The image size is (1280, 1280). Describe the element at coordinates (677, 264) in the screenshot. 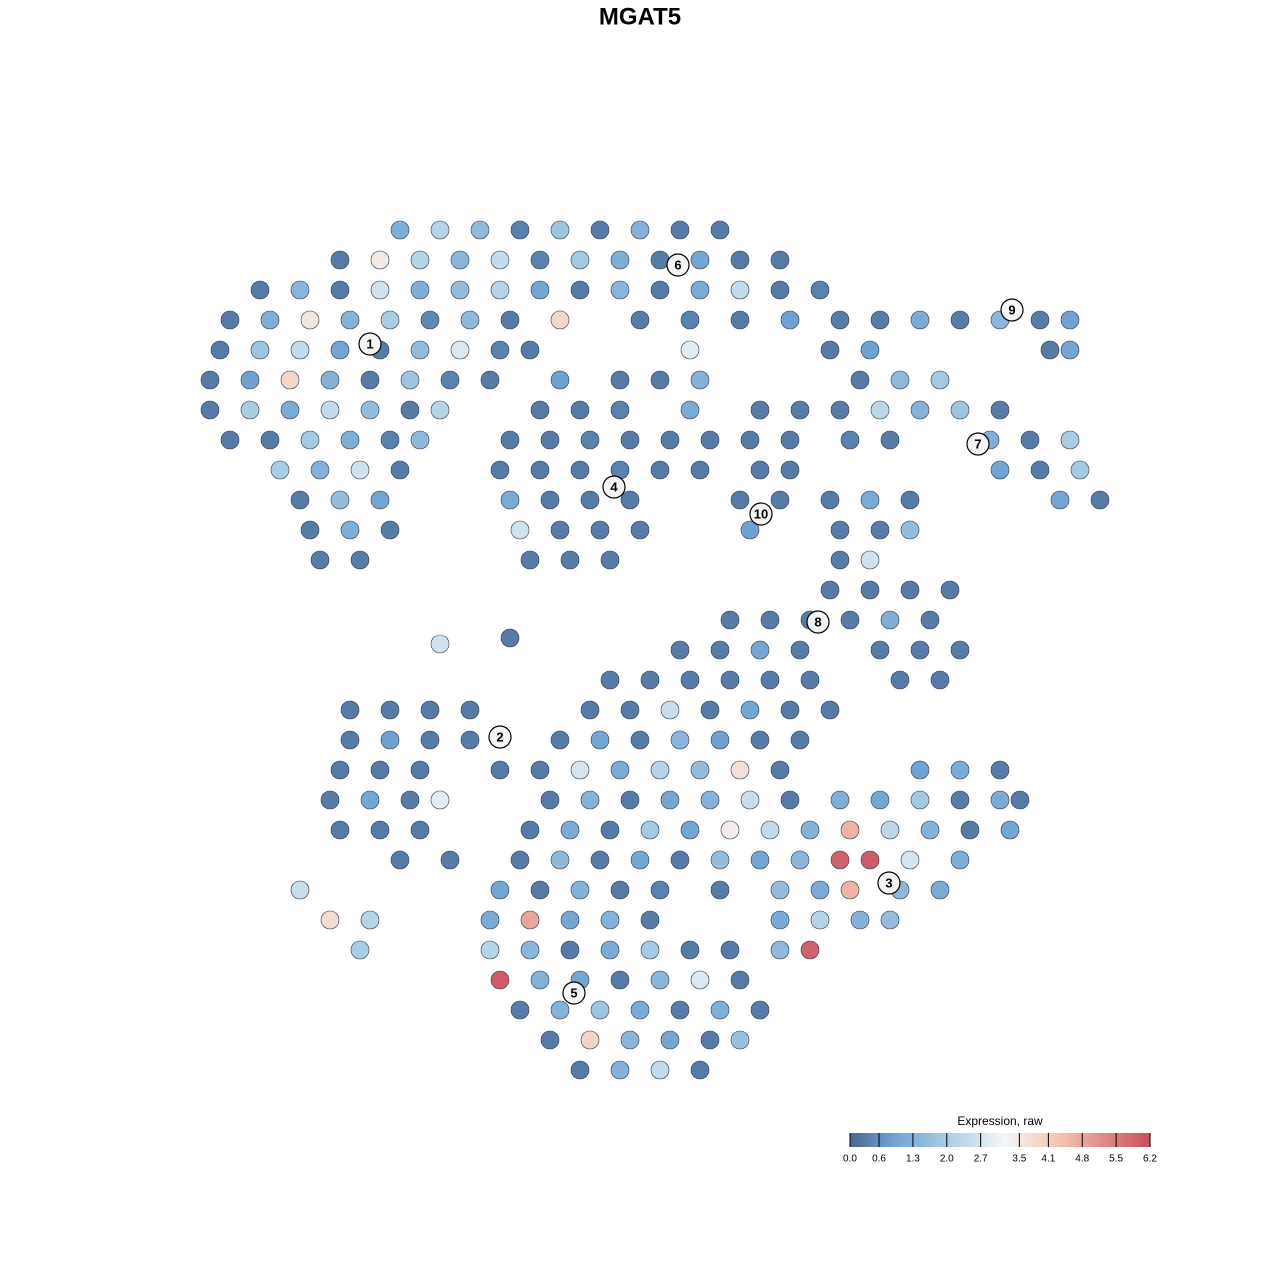

I see `cluster-label: 6` at that location.